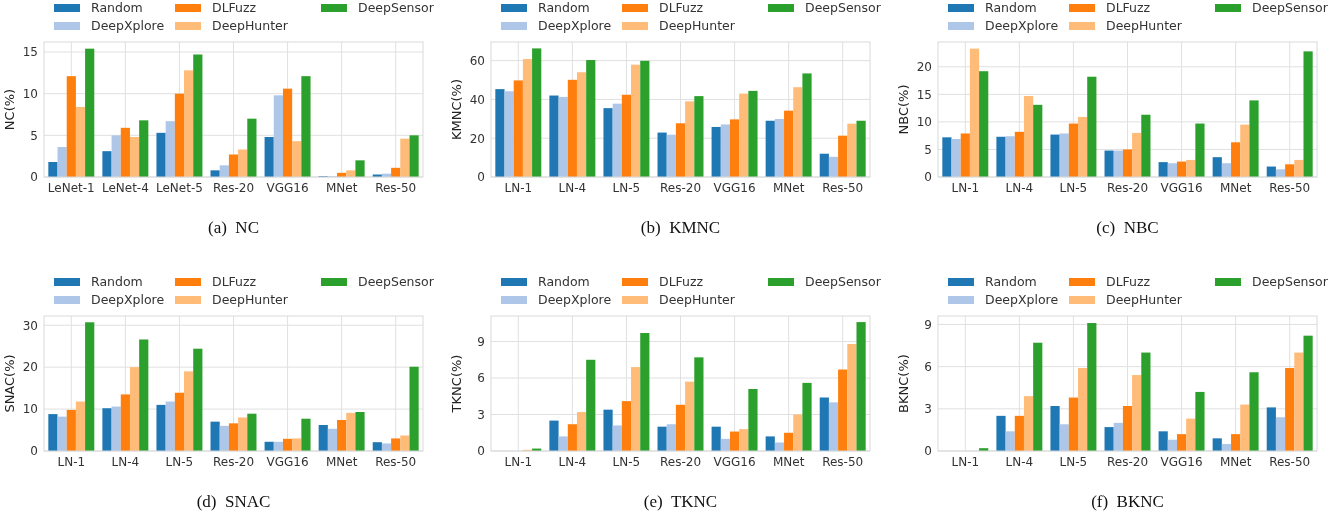 The height and width of the screenshot is (519, 1342). What do you see at coordinates (30, 325) in the screenshot?
I see `y-tick-label: 30` at bounding box center [30, 325].